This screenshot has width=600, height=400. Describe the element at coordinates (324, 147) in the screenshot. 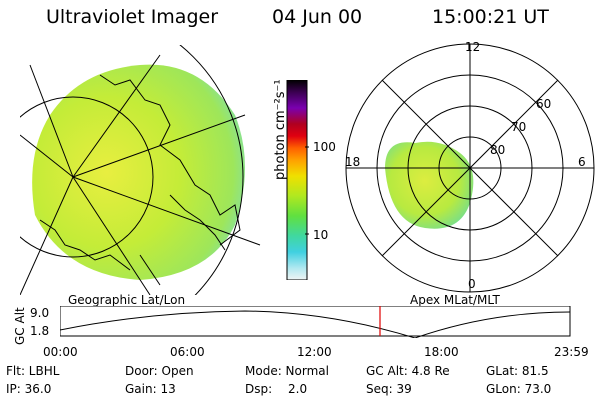

I see `colorbar-tick-100: 100` at that location.